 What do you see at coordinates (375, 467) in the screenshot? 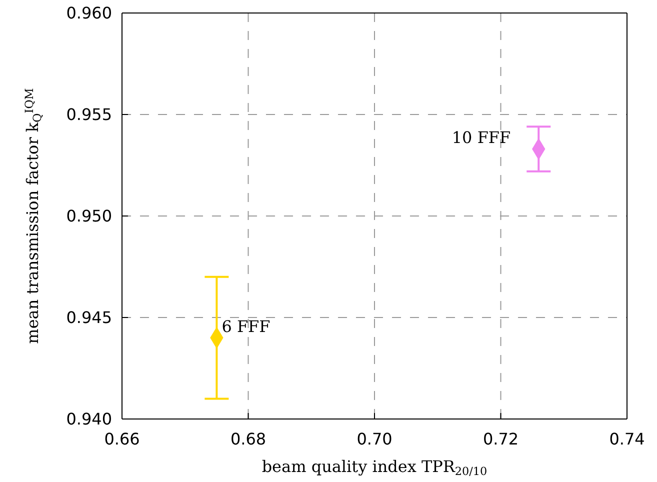
I see `x-axis-title: beam quality index TPR$_{20/10}$` at bounding box center [375, 467].